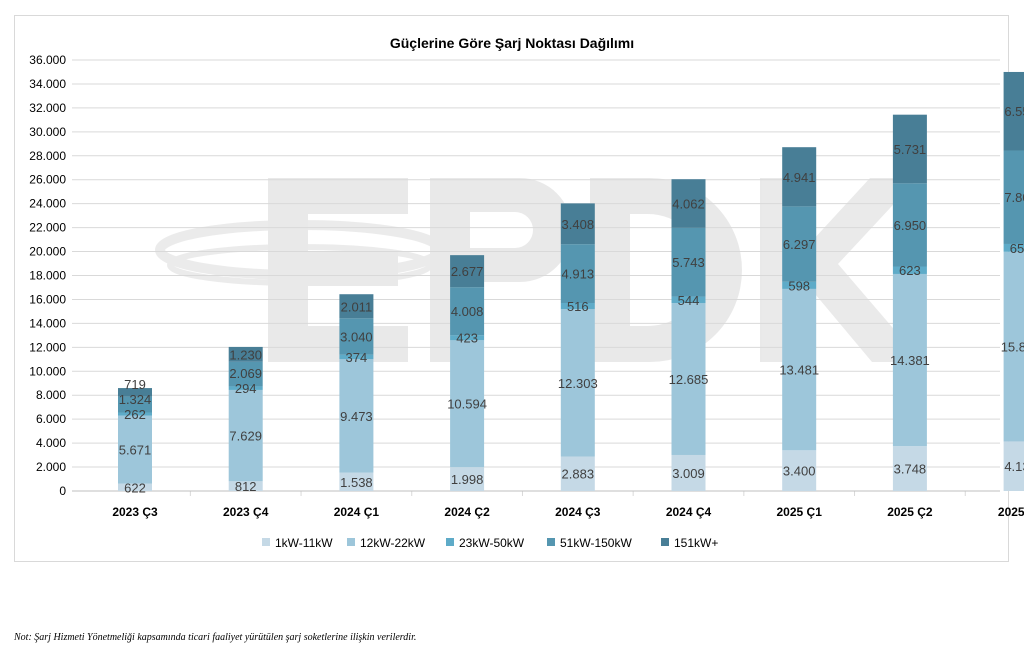 Image resolution: width=1024 pixels, height=661 pixels. I want to click on y-tick-label: 26.000, so click(47, 180).